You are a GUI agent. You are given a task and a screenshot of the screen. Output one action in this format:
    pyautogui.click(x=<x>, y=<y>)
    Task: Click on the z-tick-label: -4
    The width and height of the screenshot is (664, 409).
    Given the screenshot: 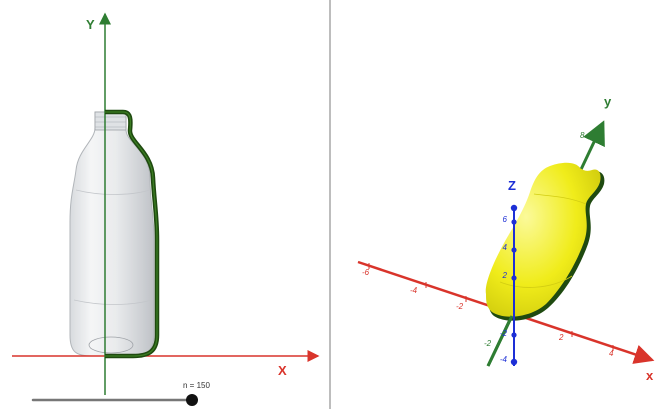 What is the action you would take?
    pyautogui.click(x=504, y=359)
    